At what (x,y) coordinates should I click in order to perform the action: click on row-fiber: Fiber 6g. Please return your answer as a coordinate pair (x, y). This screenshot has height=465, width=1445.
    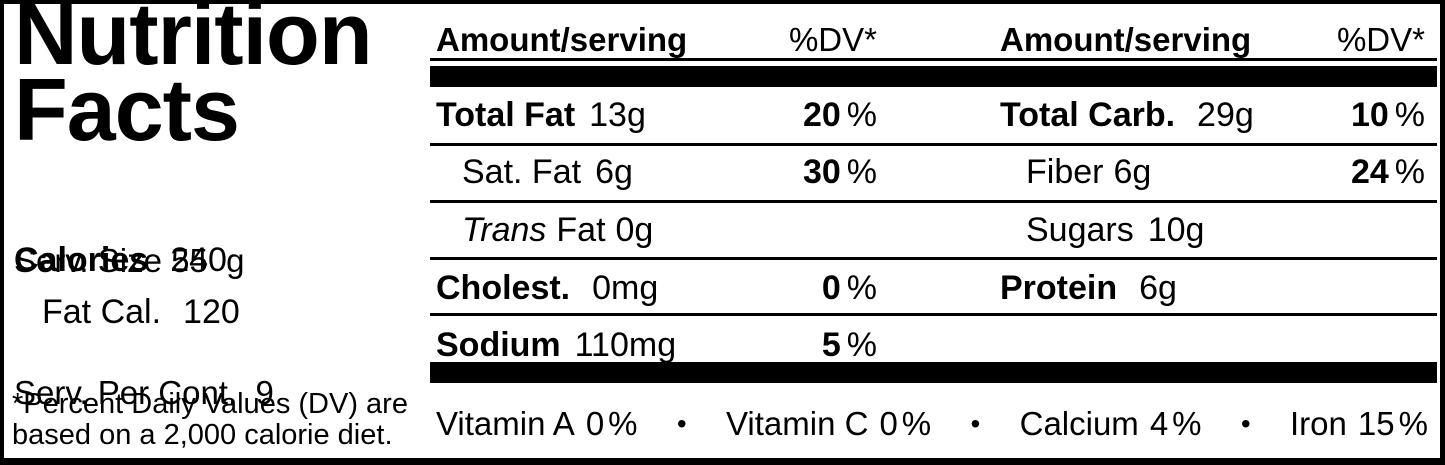
    Looking at the image, I should click on (1075, 172).